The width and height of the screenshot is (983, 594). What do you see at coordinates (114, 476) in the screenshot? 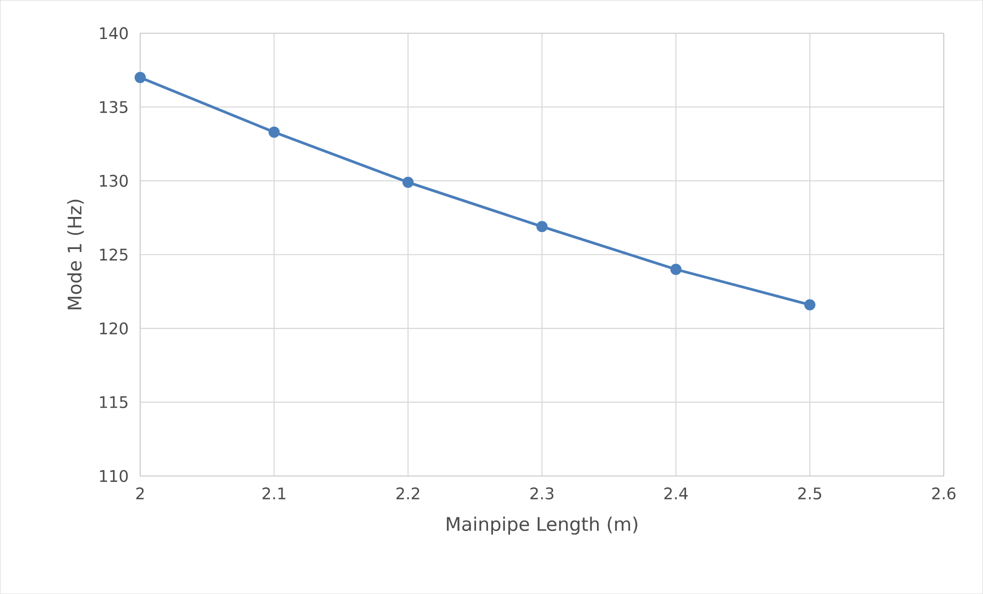
I see `y-tick-label: 110` at bounding box center [114, 476].